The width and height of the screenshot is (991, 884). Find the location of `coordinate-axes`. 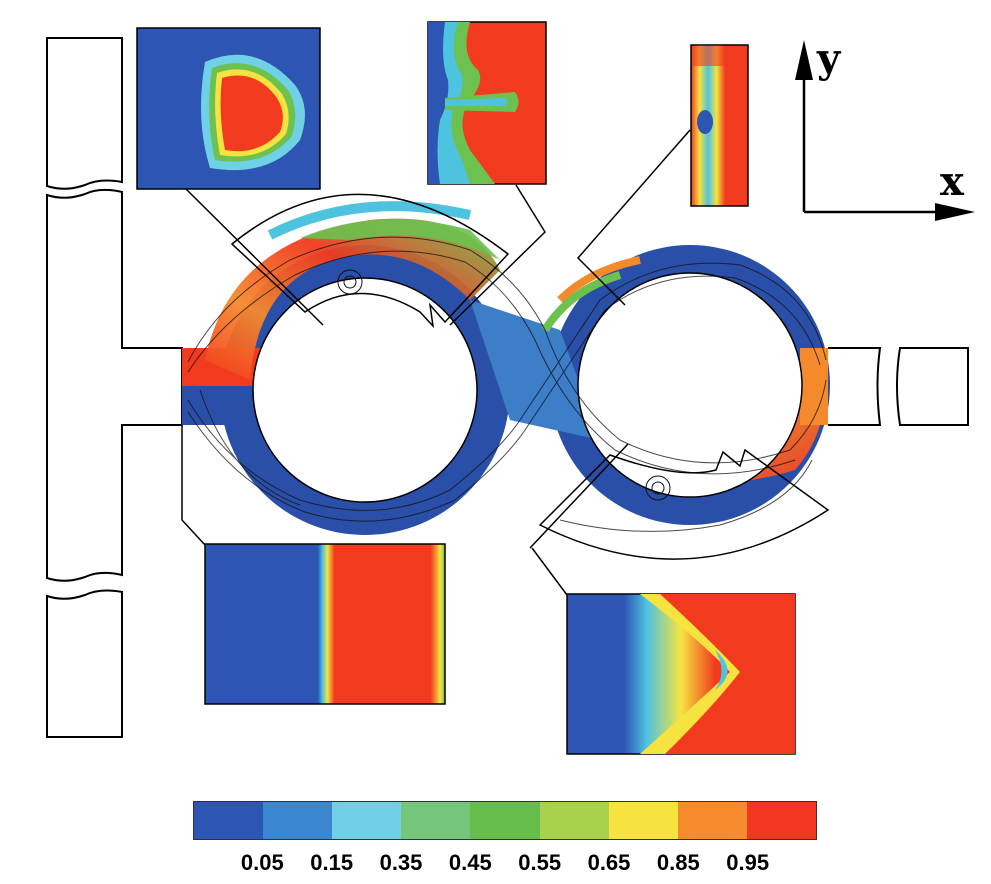

coordinate-axes is located at coordinates (885, 130).